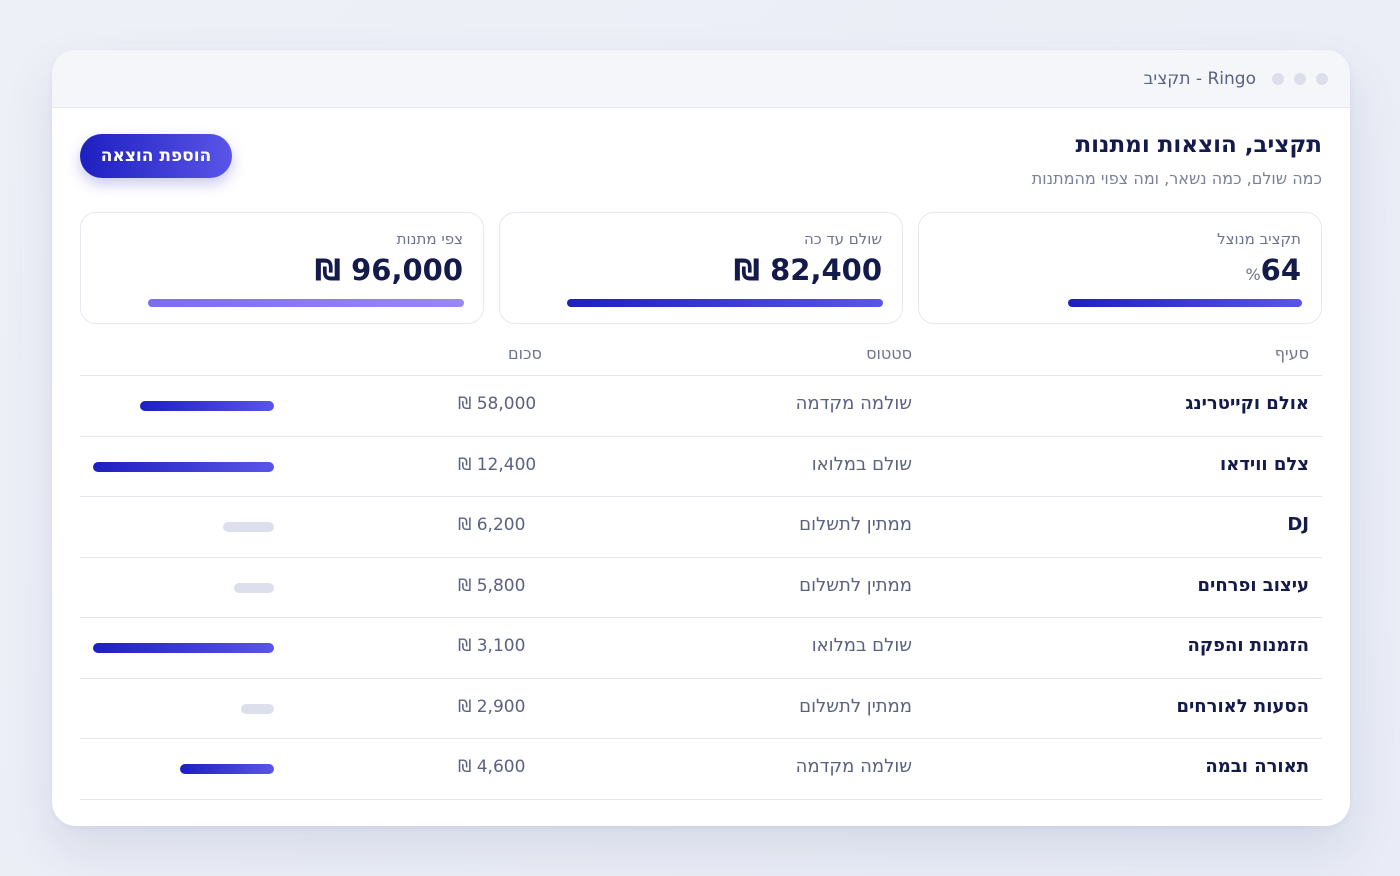  I want to click on table-row: צלם ווידאו שולם במלואו ₪ 12,400, so click(701, 467).